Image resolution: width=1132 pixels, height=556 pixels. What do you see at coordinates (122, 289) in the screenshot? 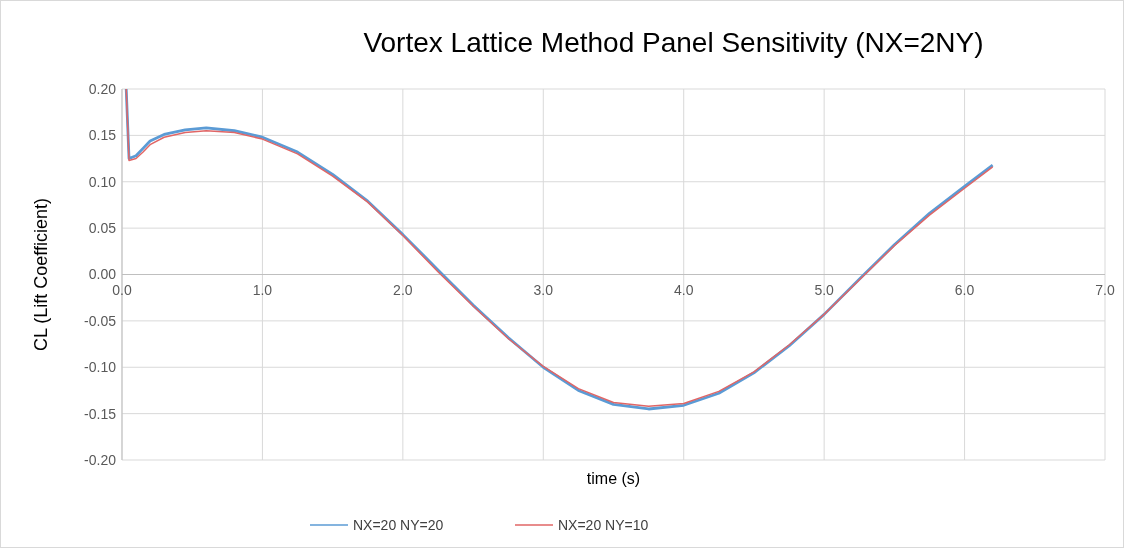
I see `x-tick-label: 0.0` at bounding box center [122, 289].